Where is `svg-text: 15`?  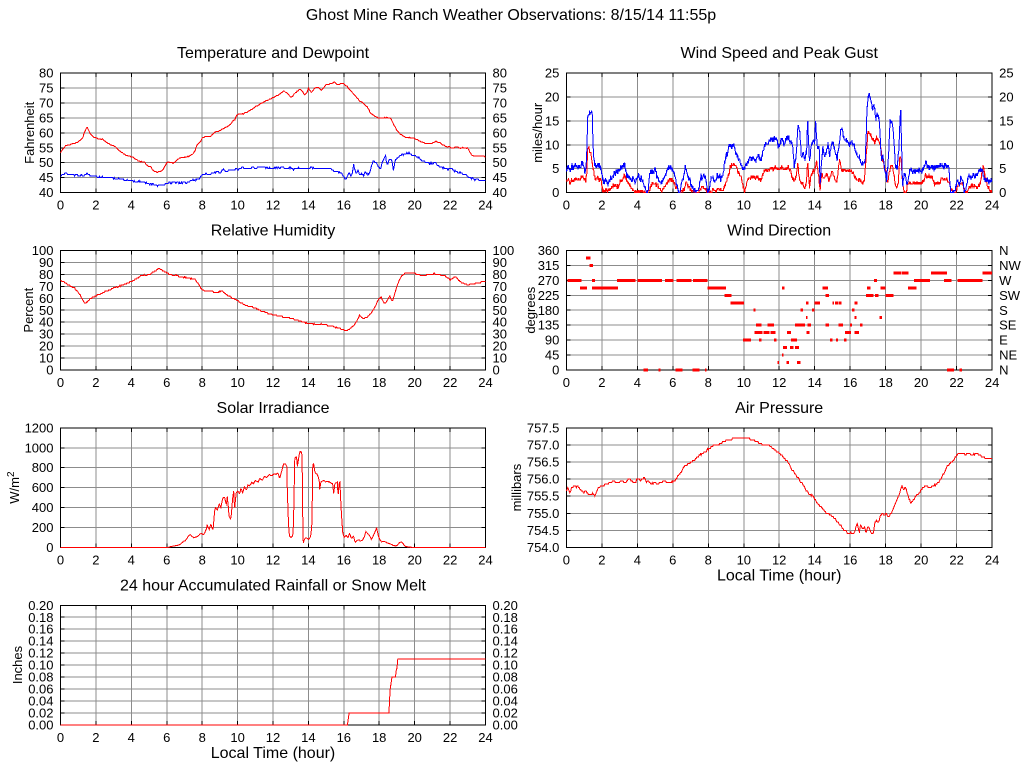
svg-text: 15 is located at coordinates (552, 120).